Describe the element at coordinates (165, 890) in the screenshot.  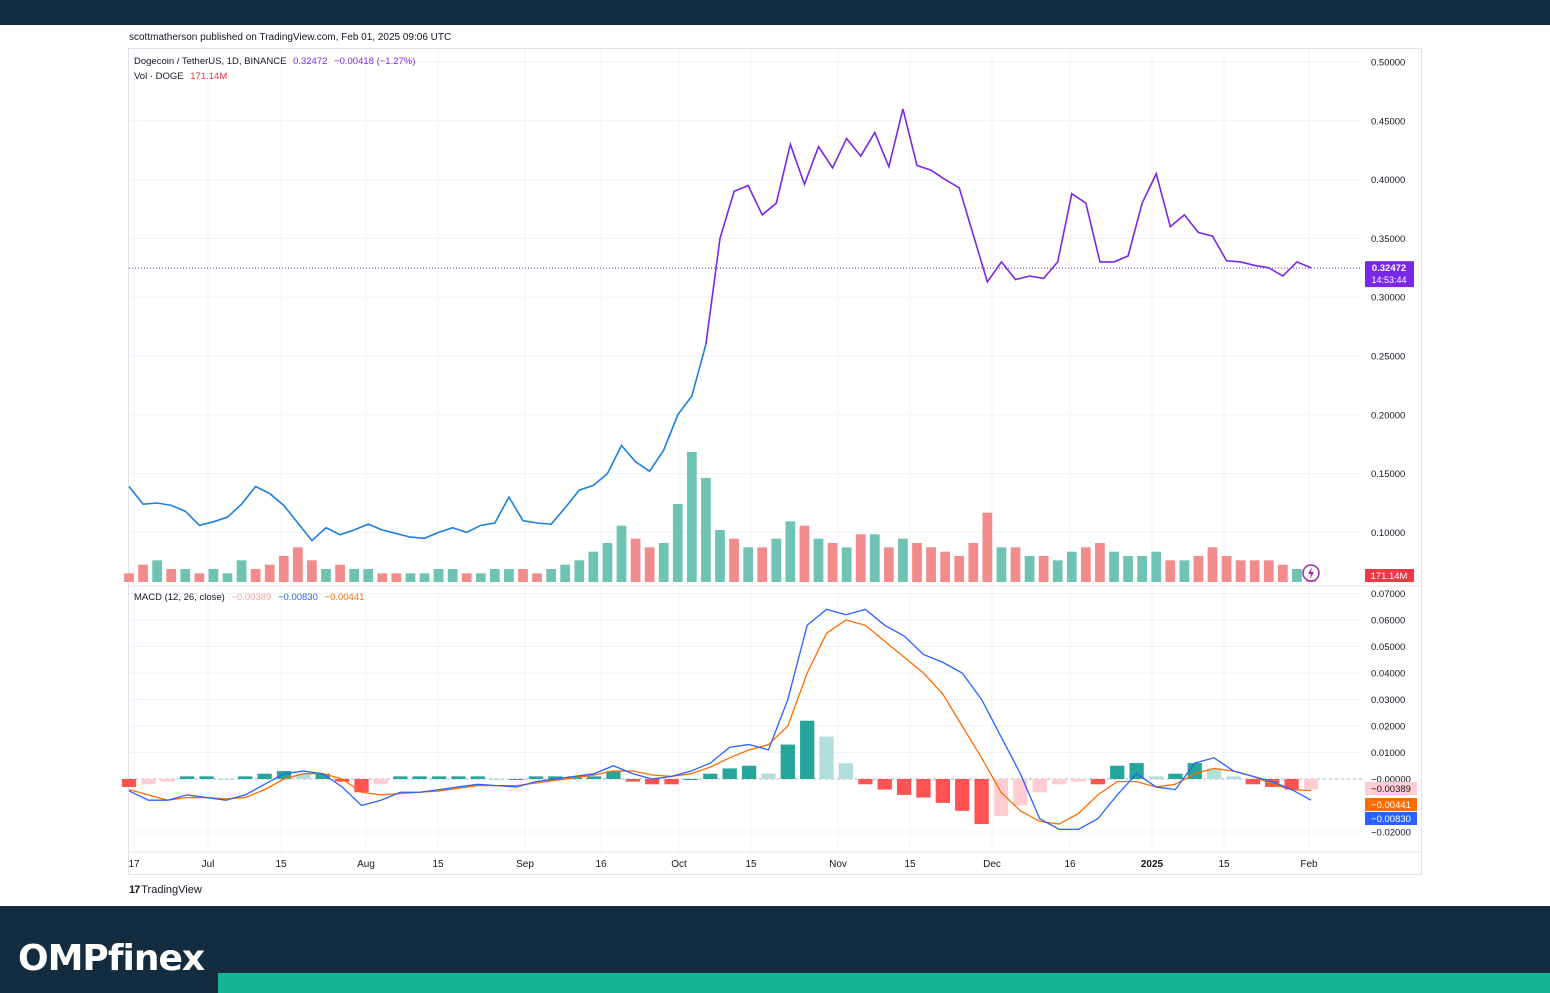
I see `tradingview-logo: 17 TradingView` at that location.